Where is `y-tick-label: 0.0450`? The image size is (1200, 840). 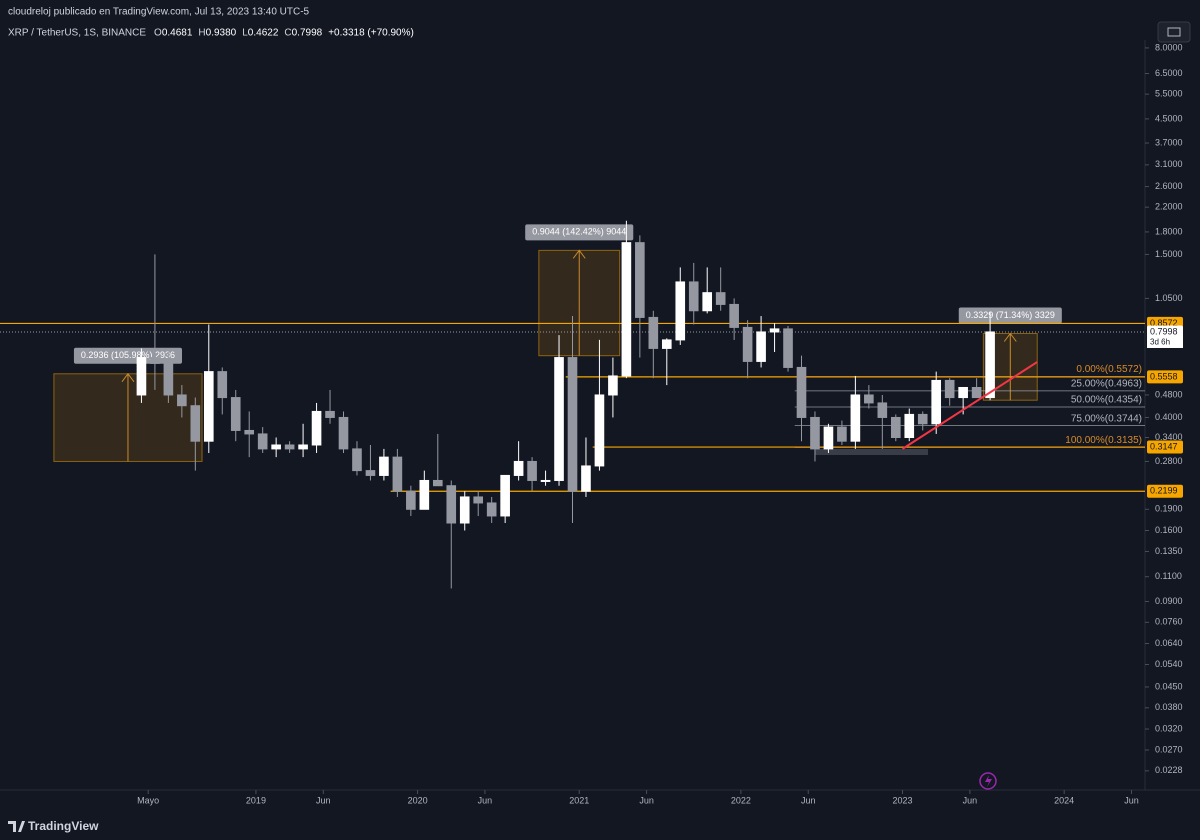
y-tick-label: 0.0450 is located at coordinates (1169, 686).